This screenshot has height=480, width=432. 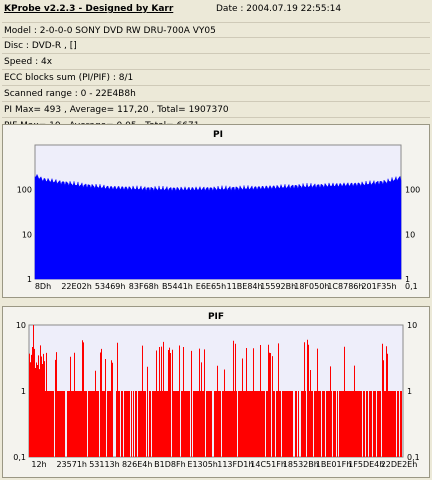 What do you see at coordinates (43, 286) in the screenshot?
I see `x-tick: 8Dh` at bounding box center [43, 286].